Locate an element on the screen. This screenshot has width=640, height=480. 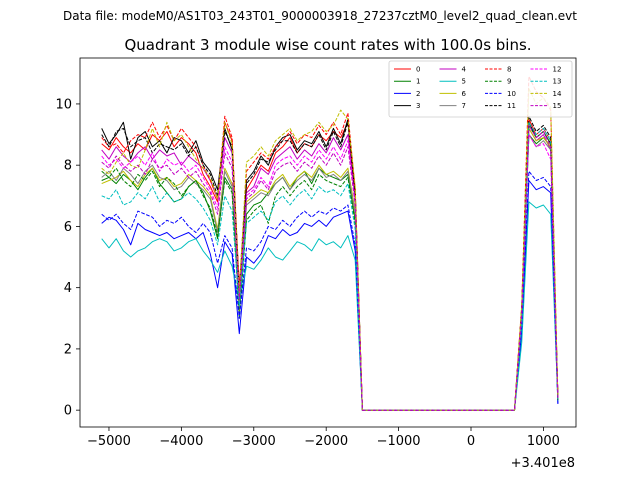
legend-label: 10 is located at coordinates (511, 94).